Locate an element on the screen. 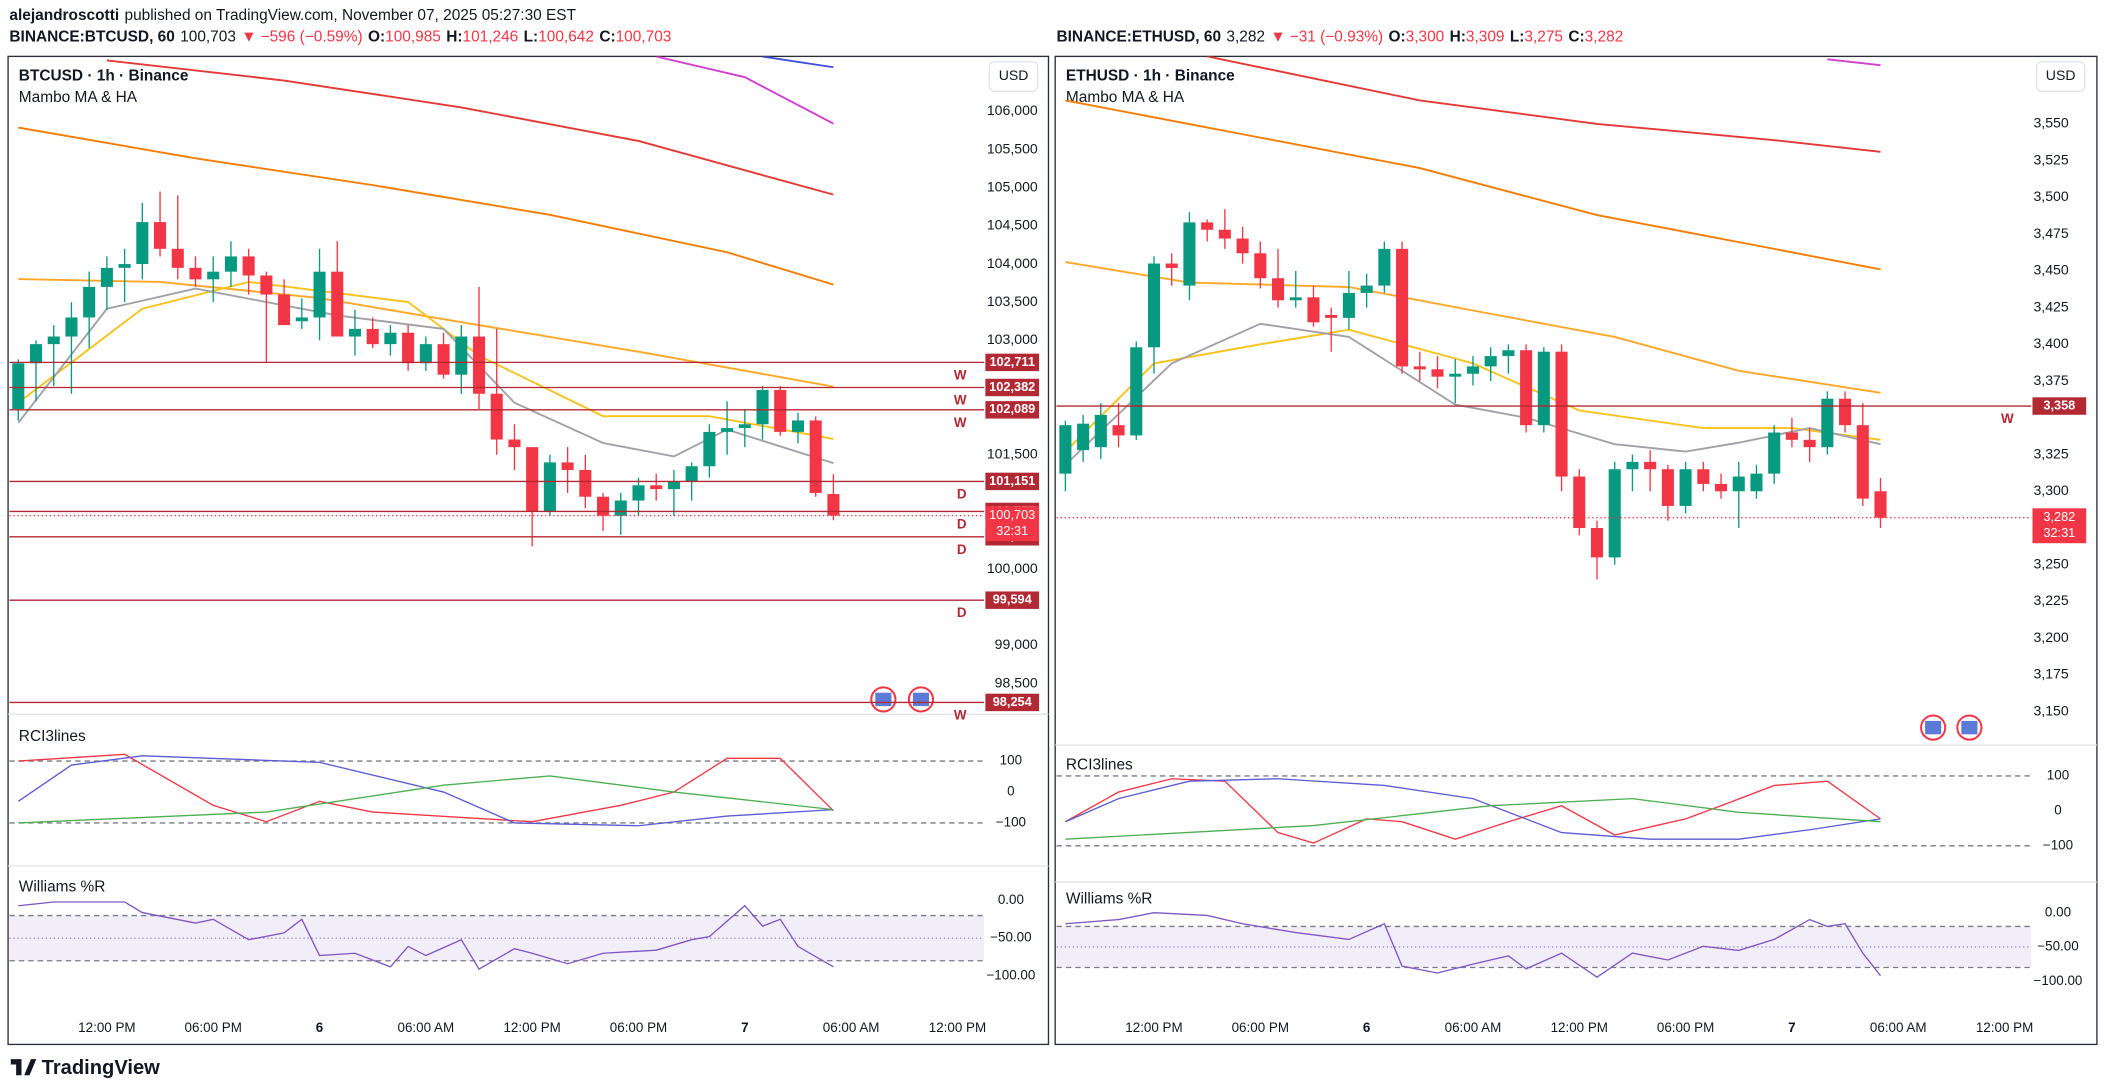 The width and height of the screenshot is (2105, 1091). flag-icon is located at coordinates (1933, 727).